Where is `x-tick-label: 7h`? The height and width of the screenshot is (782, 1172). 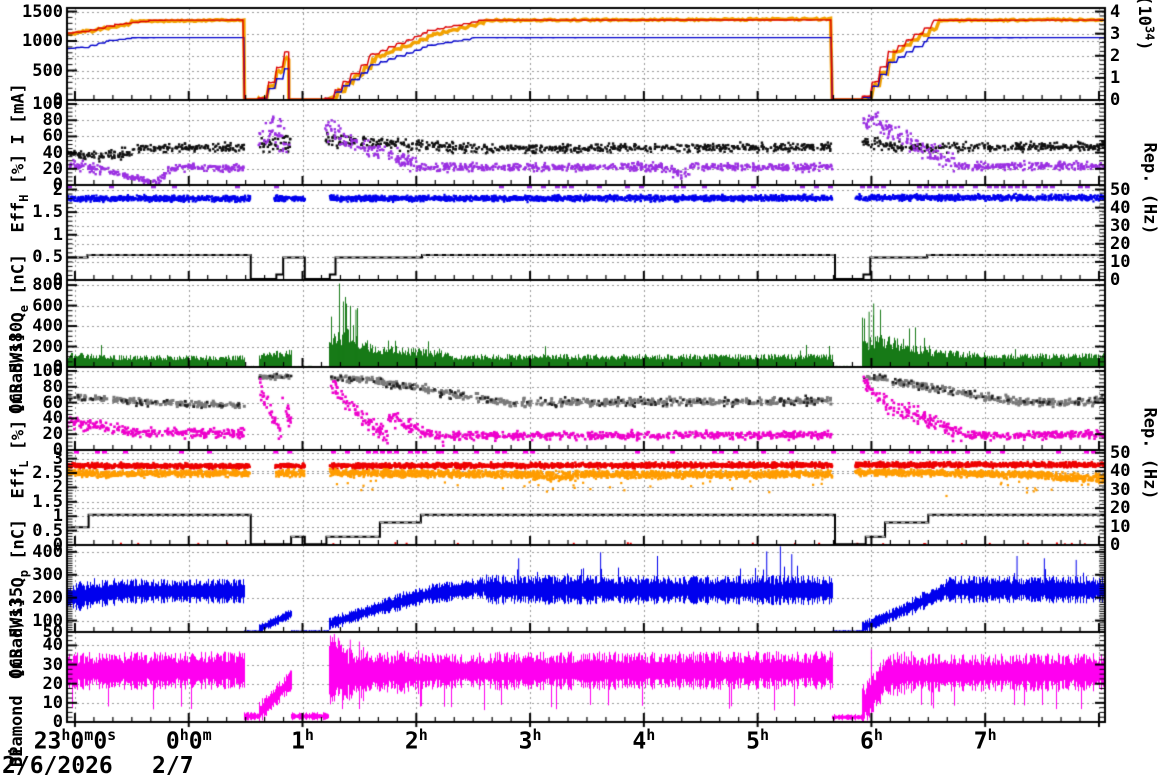 x-tick-label: 7h is located at coordinates (985, 740).